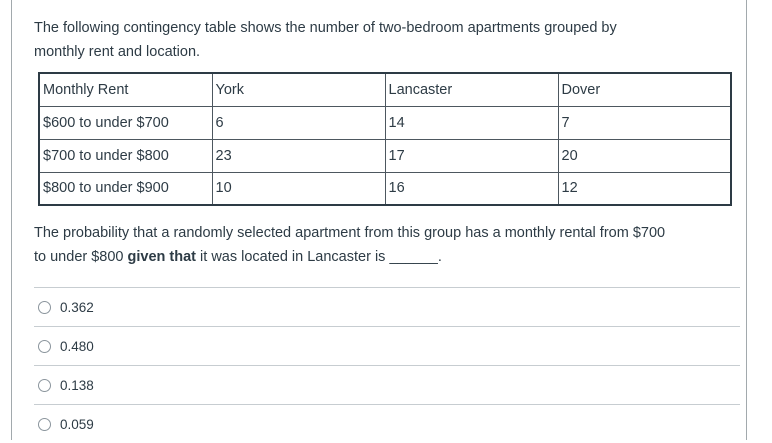 The width and height of the screenshot is (772, 443). What do you see at coordinates (298, 122) in the screenshot?
I see `table-cell: 6` at bounding box center [298, 122].